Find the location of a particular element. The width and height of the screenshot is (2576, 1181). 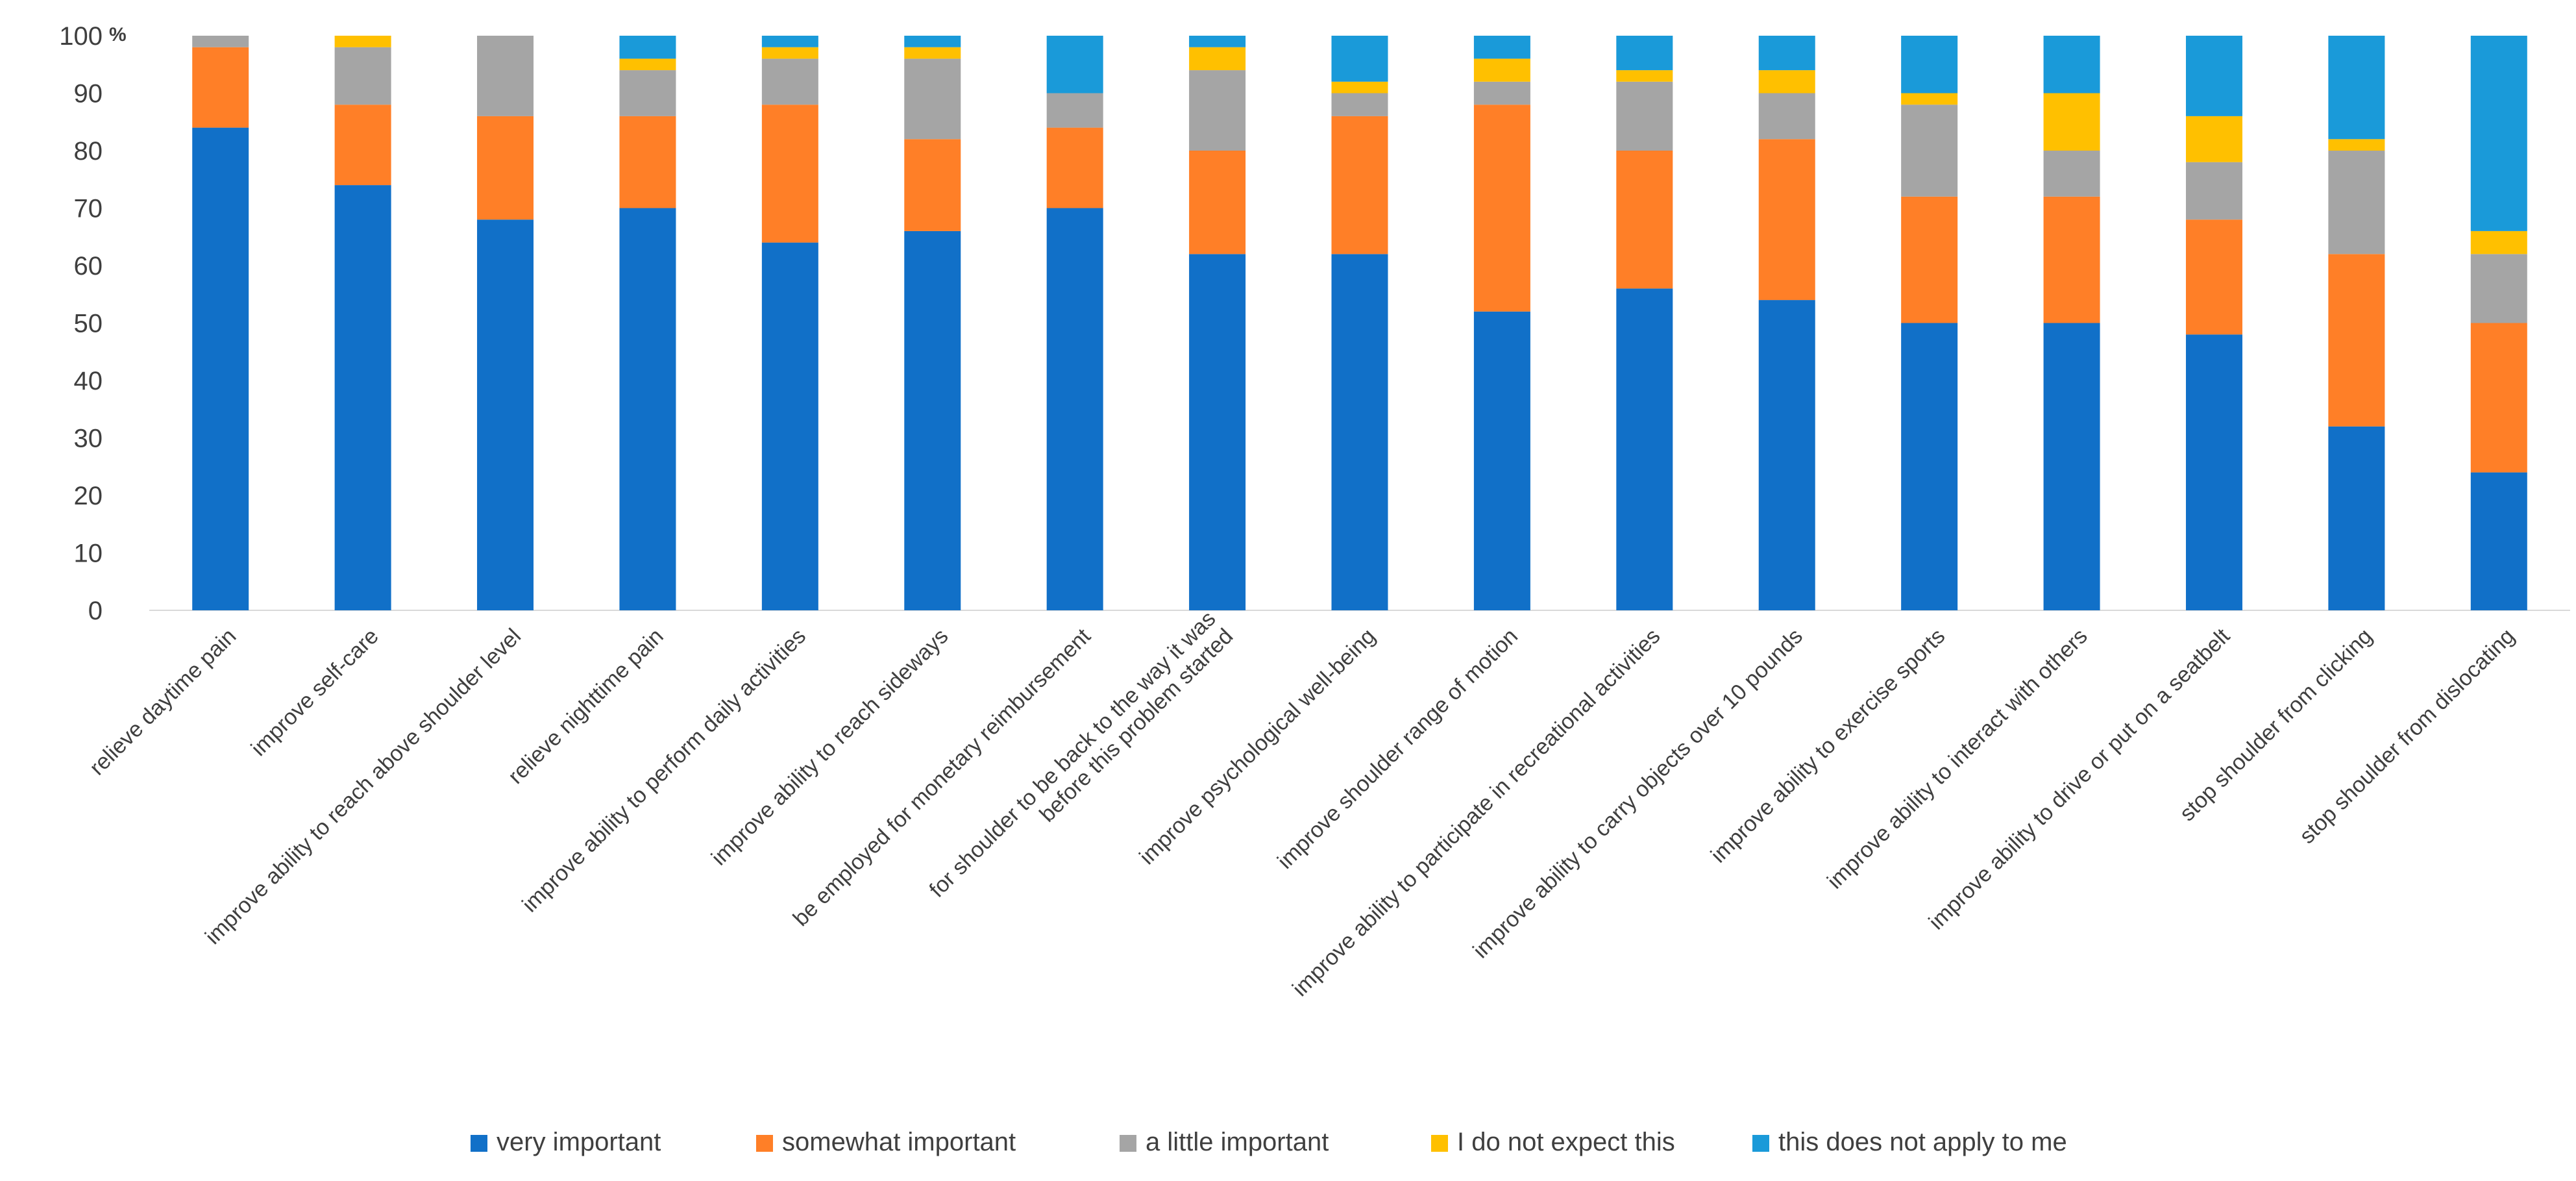

legend-swatch-a-little-important is located at coordinates (1128, 1143).